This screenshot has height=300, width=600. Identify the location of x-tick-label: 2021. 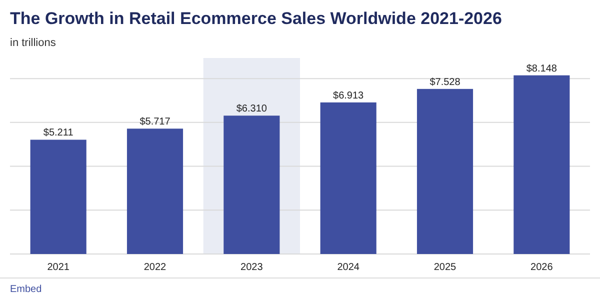
(58, 267).